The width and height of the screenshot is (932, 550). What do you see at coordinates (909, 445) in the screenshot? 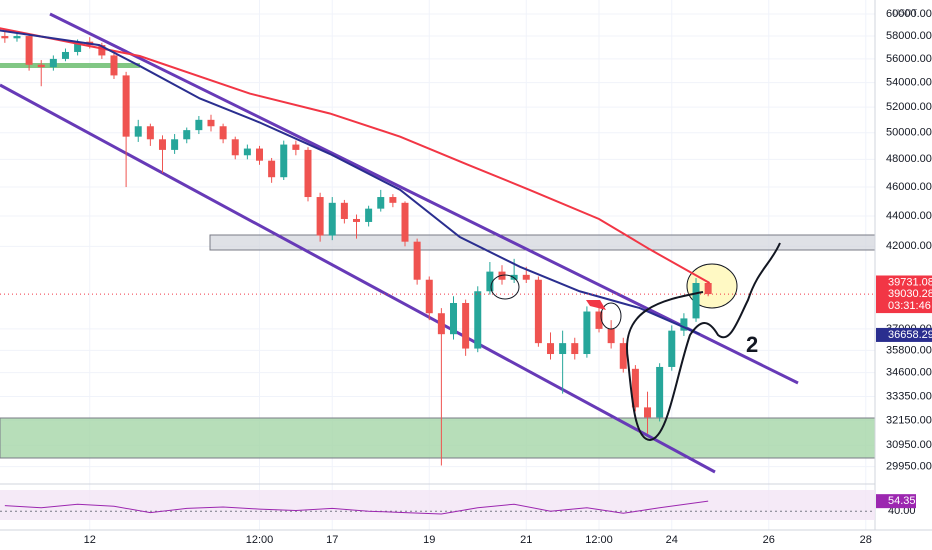
I see `y-tick-label: 30950.00` at bounding box center [909, 445].